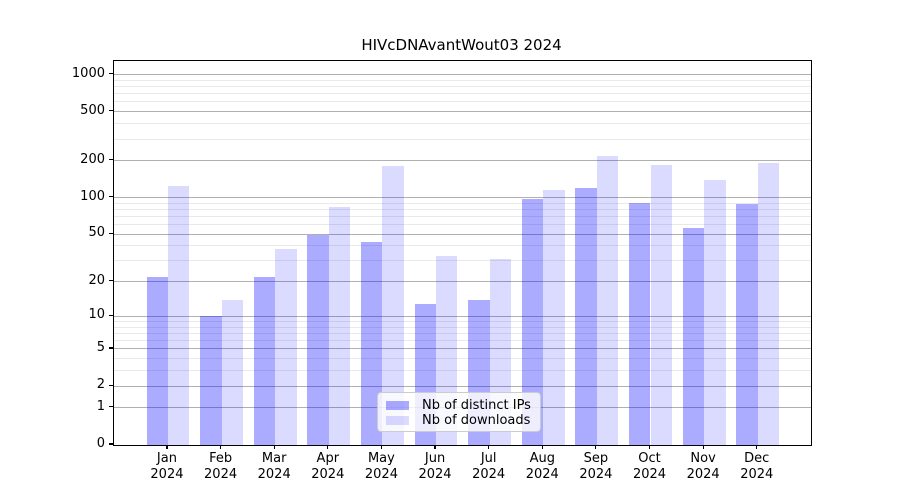  I want to click on x-tick-month: Dec, so click(757, 458).